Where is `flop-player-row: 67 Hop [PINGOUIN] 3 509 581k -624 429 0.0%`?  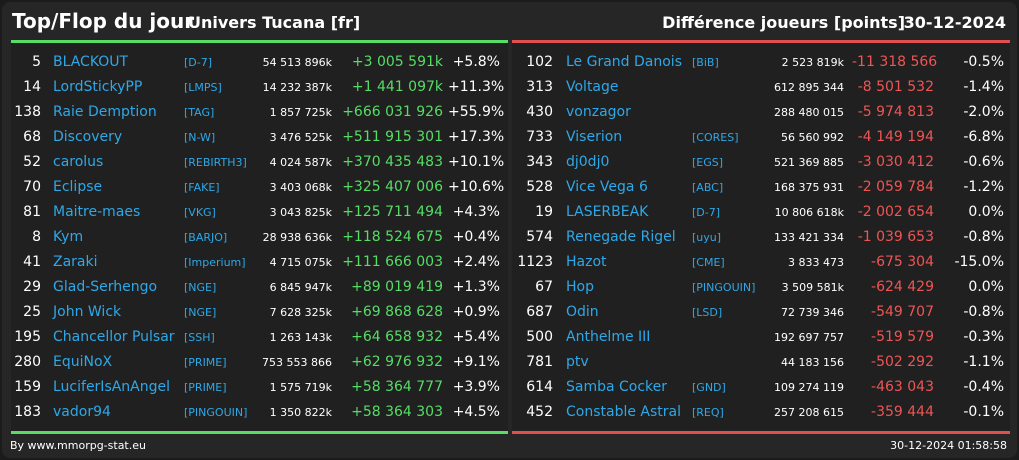
flop-player-row: 67 Hop [PINGOUIN] 3 509 581k -624 429 0.0% is located at coordinates (761, 287).